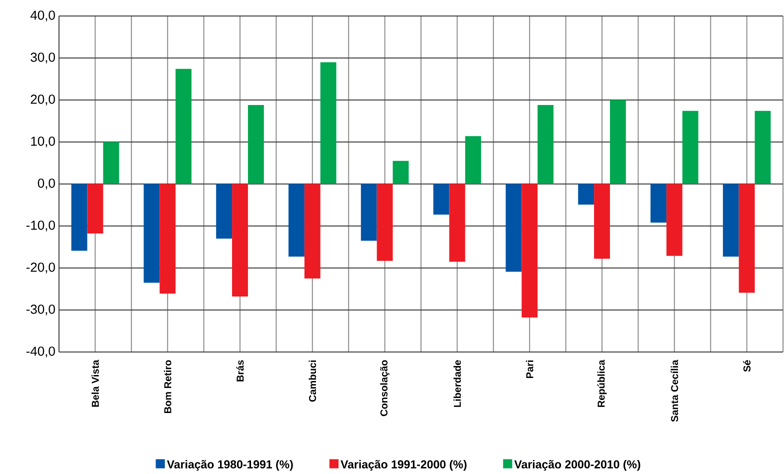  Describe the element at coordinates (403, 465) in the screenshot. I see `legend-label: Variação 1991-2000 (%)` at that location.